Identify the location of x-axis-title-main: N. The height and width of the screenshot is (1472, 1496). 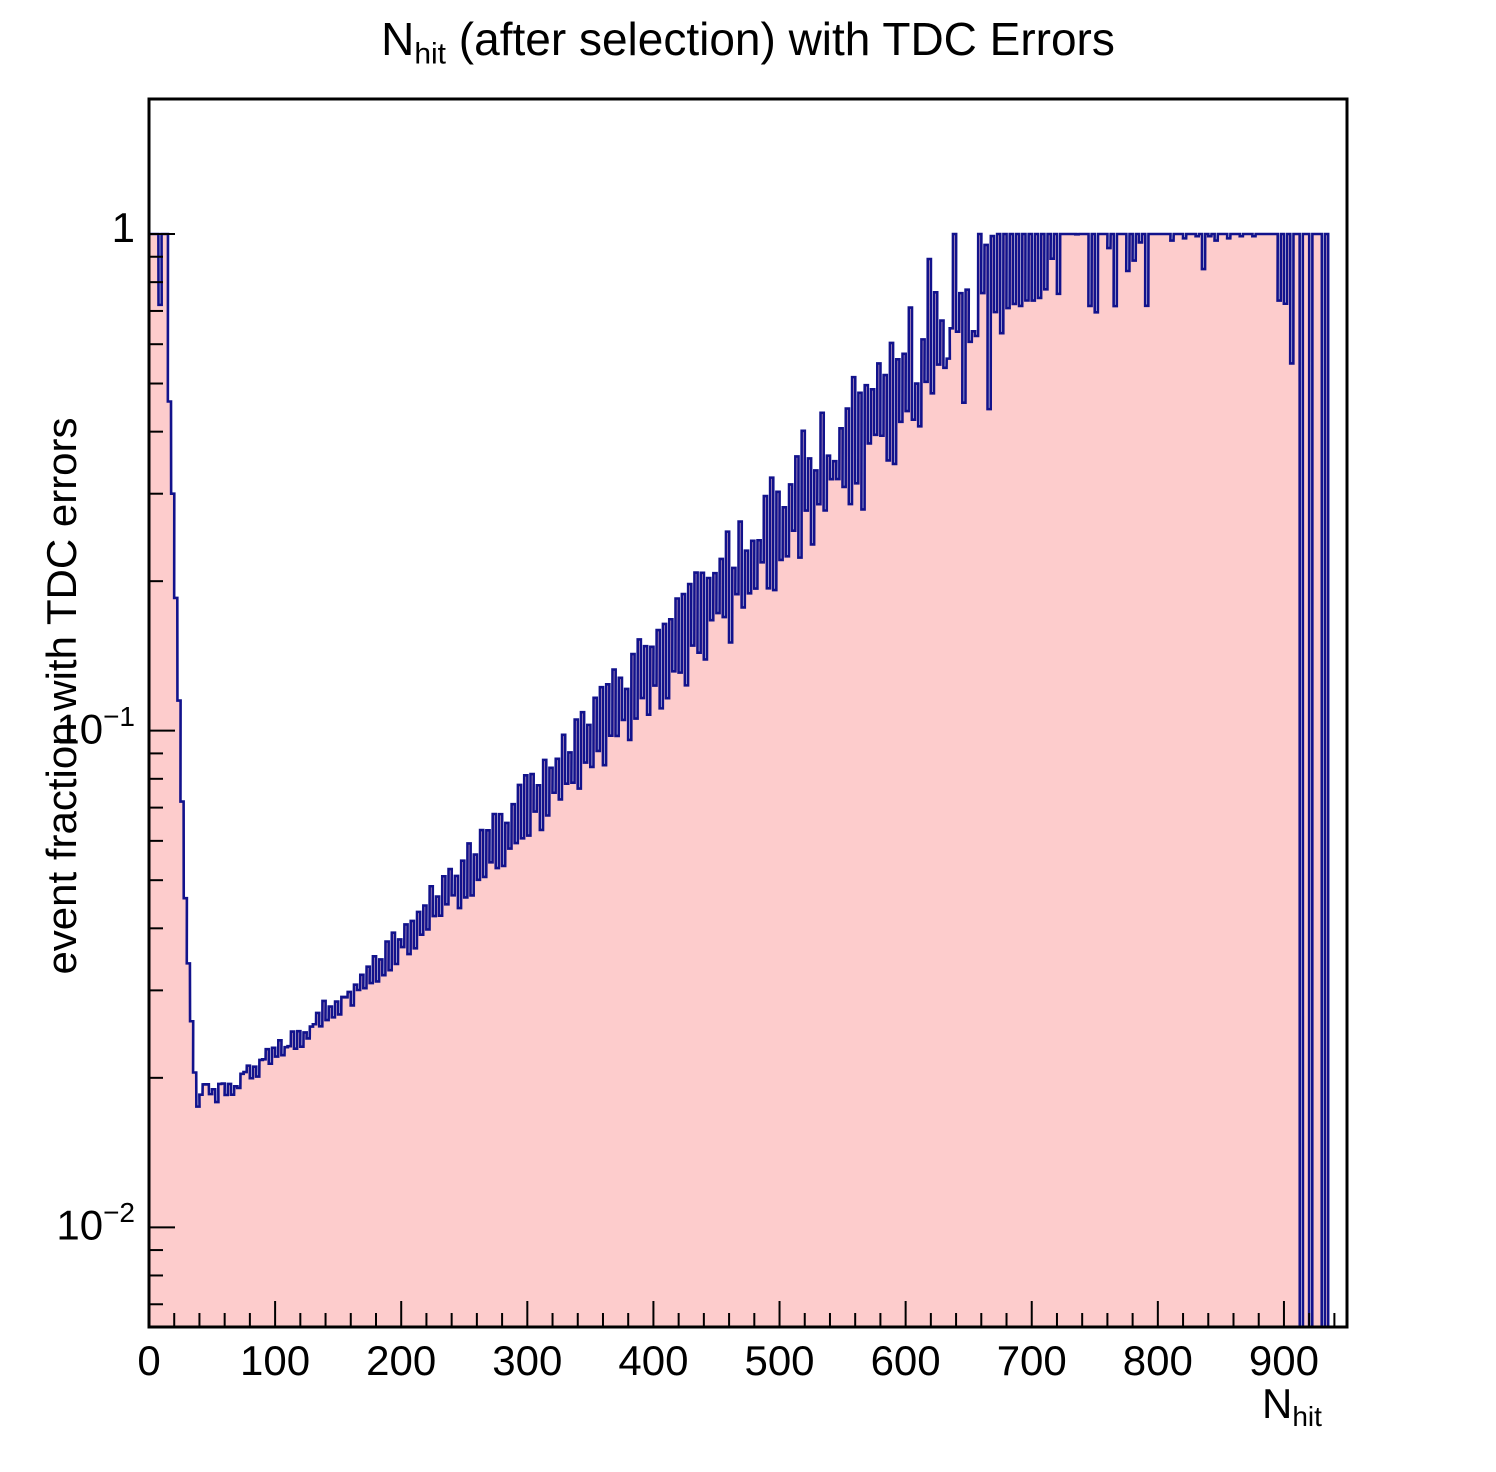
(1277, 1403).